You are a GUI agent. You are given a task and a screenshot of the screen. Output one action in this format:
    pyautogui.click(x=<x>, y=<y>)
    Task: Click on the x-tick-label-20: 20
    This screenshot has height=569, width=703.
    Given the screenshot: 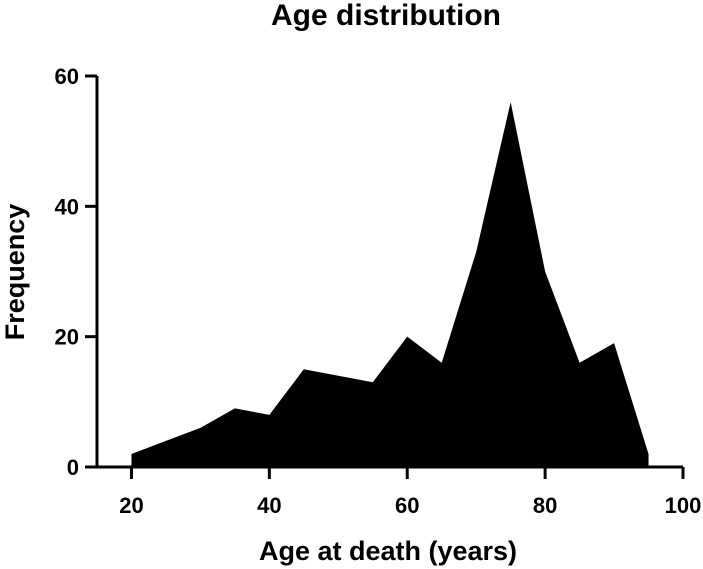 What is the action you would take?
    pyautogui.click(x=131, y=505)
    